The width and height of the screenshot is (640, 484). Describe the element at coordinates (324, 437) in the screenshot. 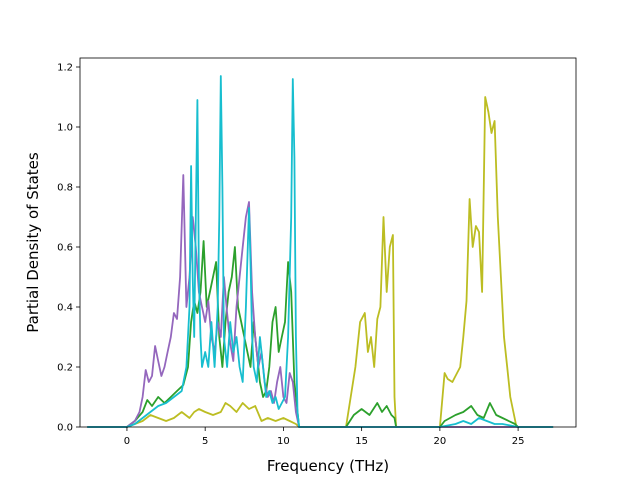

I see `x-axis-ticks: 0 5 10 15 20 25` at that location.